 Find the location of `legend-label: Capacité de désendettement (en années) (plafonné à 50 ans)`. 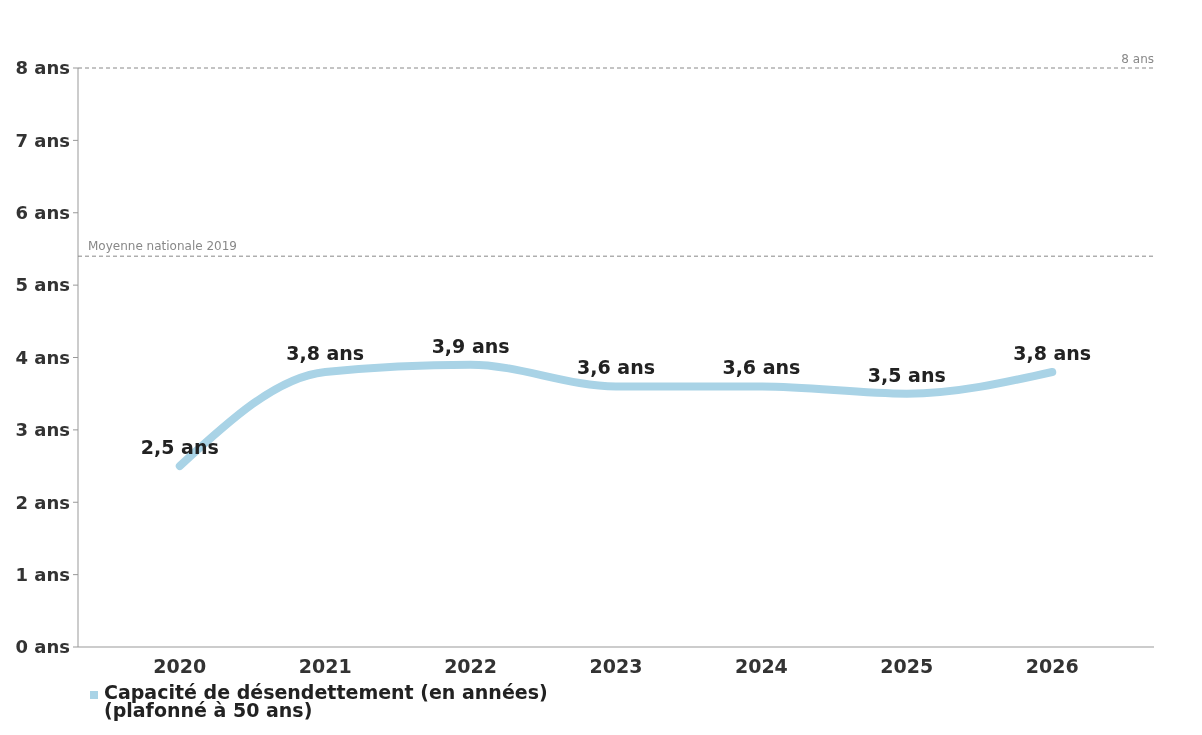

legend-label: Capacité de désendettement (en années) (plafonné à 50 ans) is located at coordinates (326, 701).